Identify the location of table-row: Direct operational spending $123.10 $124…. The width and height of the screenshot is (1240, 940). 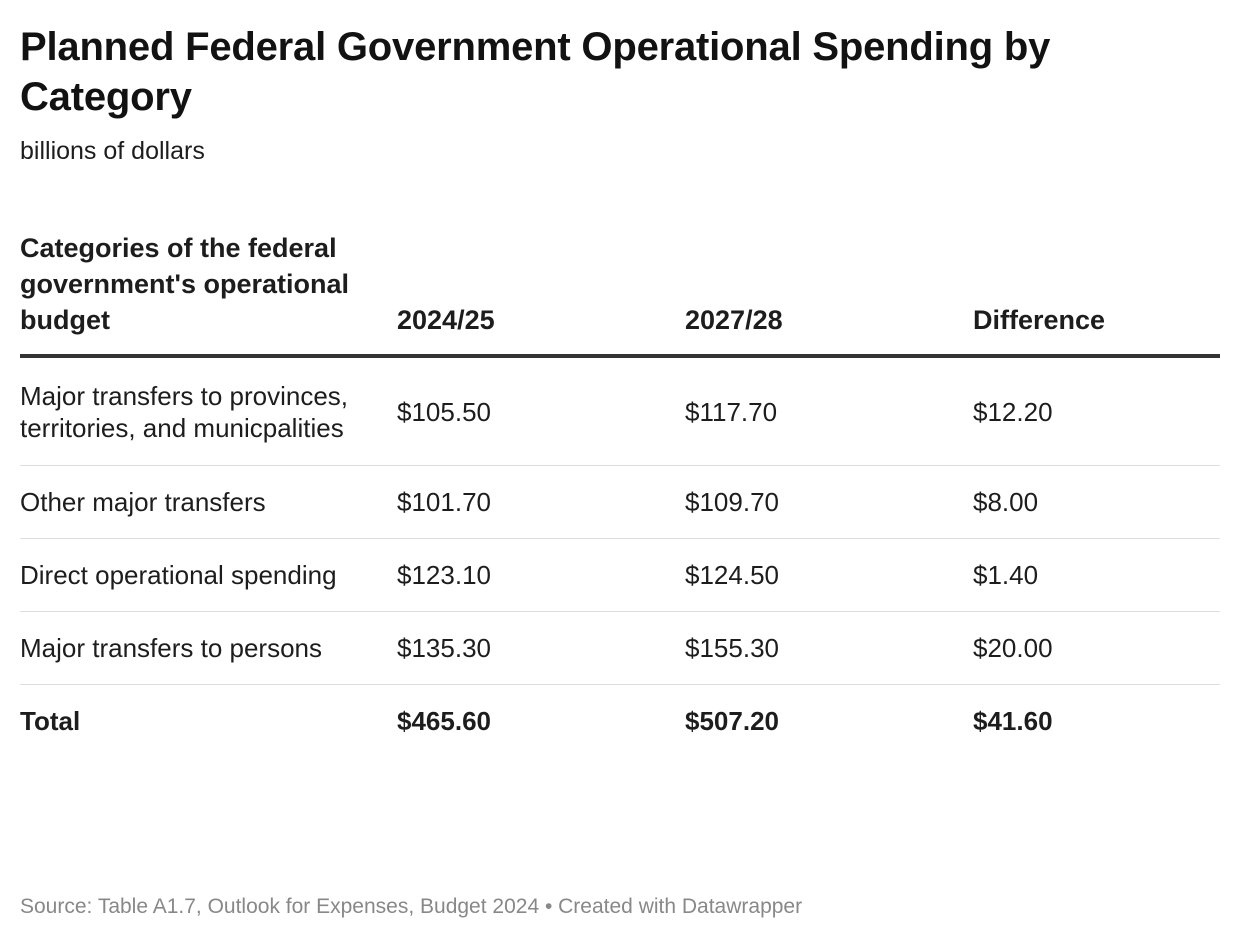
(620, 575).